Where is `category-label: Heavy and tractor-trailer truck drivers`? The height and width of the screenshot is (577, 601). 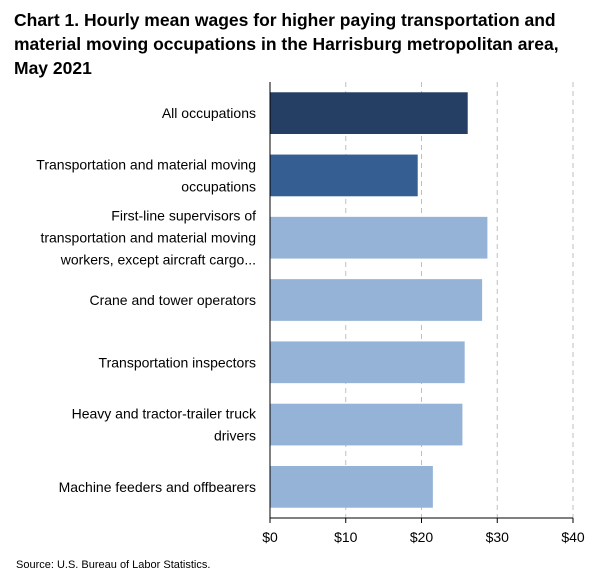
category-label: Heavy and tractor-trailer truck drivers is located at coordinates (164, 425).